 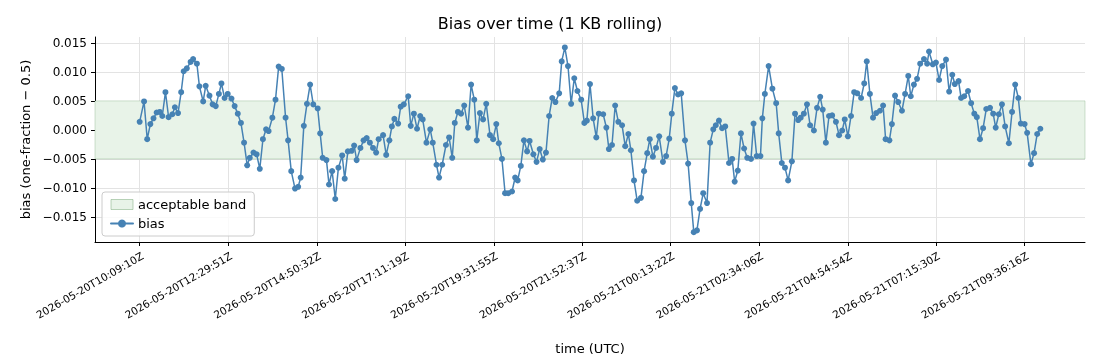 I want to click on y-axis-title: bias (one-fraction − 0.5), so click(x=25, y=139).